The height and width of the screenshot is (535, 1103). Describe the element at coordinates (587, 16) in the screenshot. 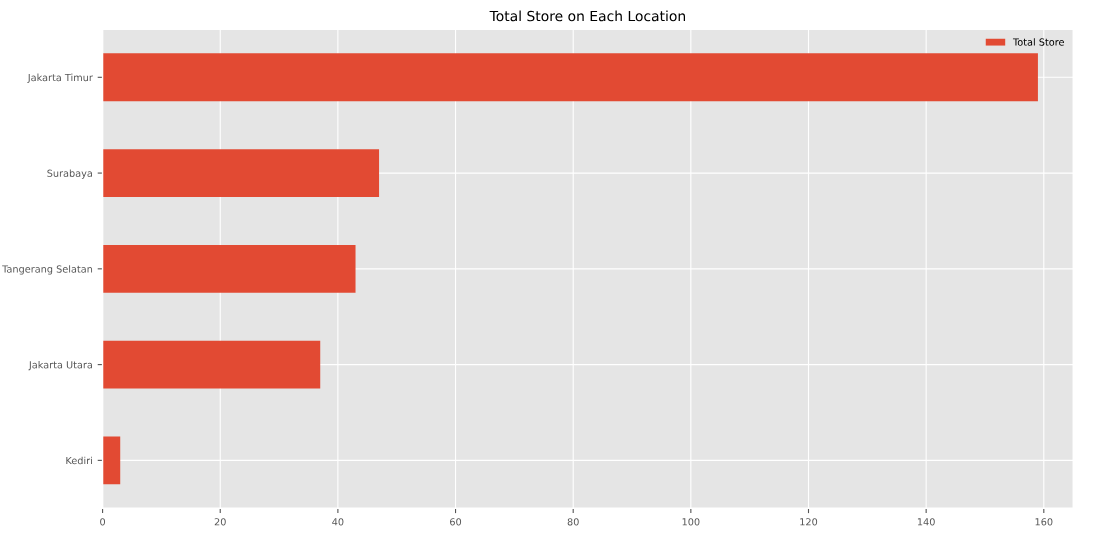

I see `chart-title: Total Store on Each Location` at that location.